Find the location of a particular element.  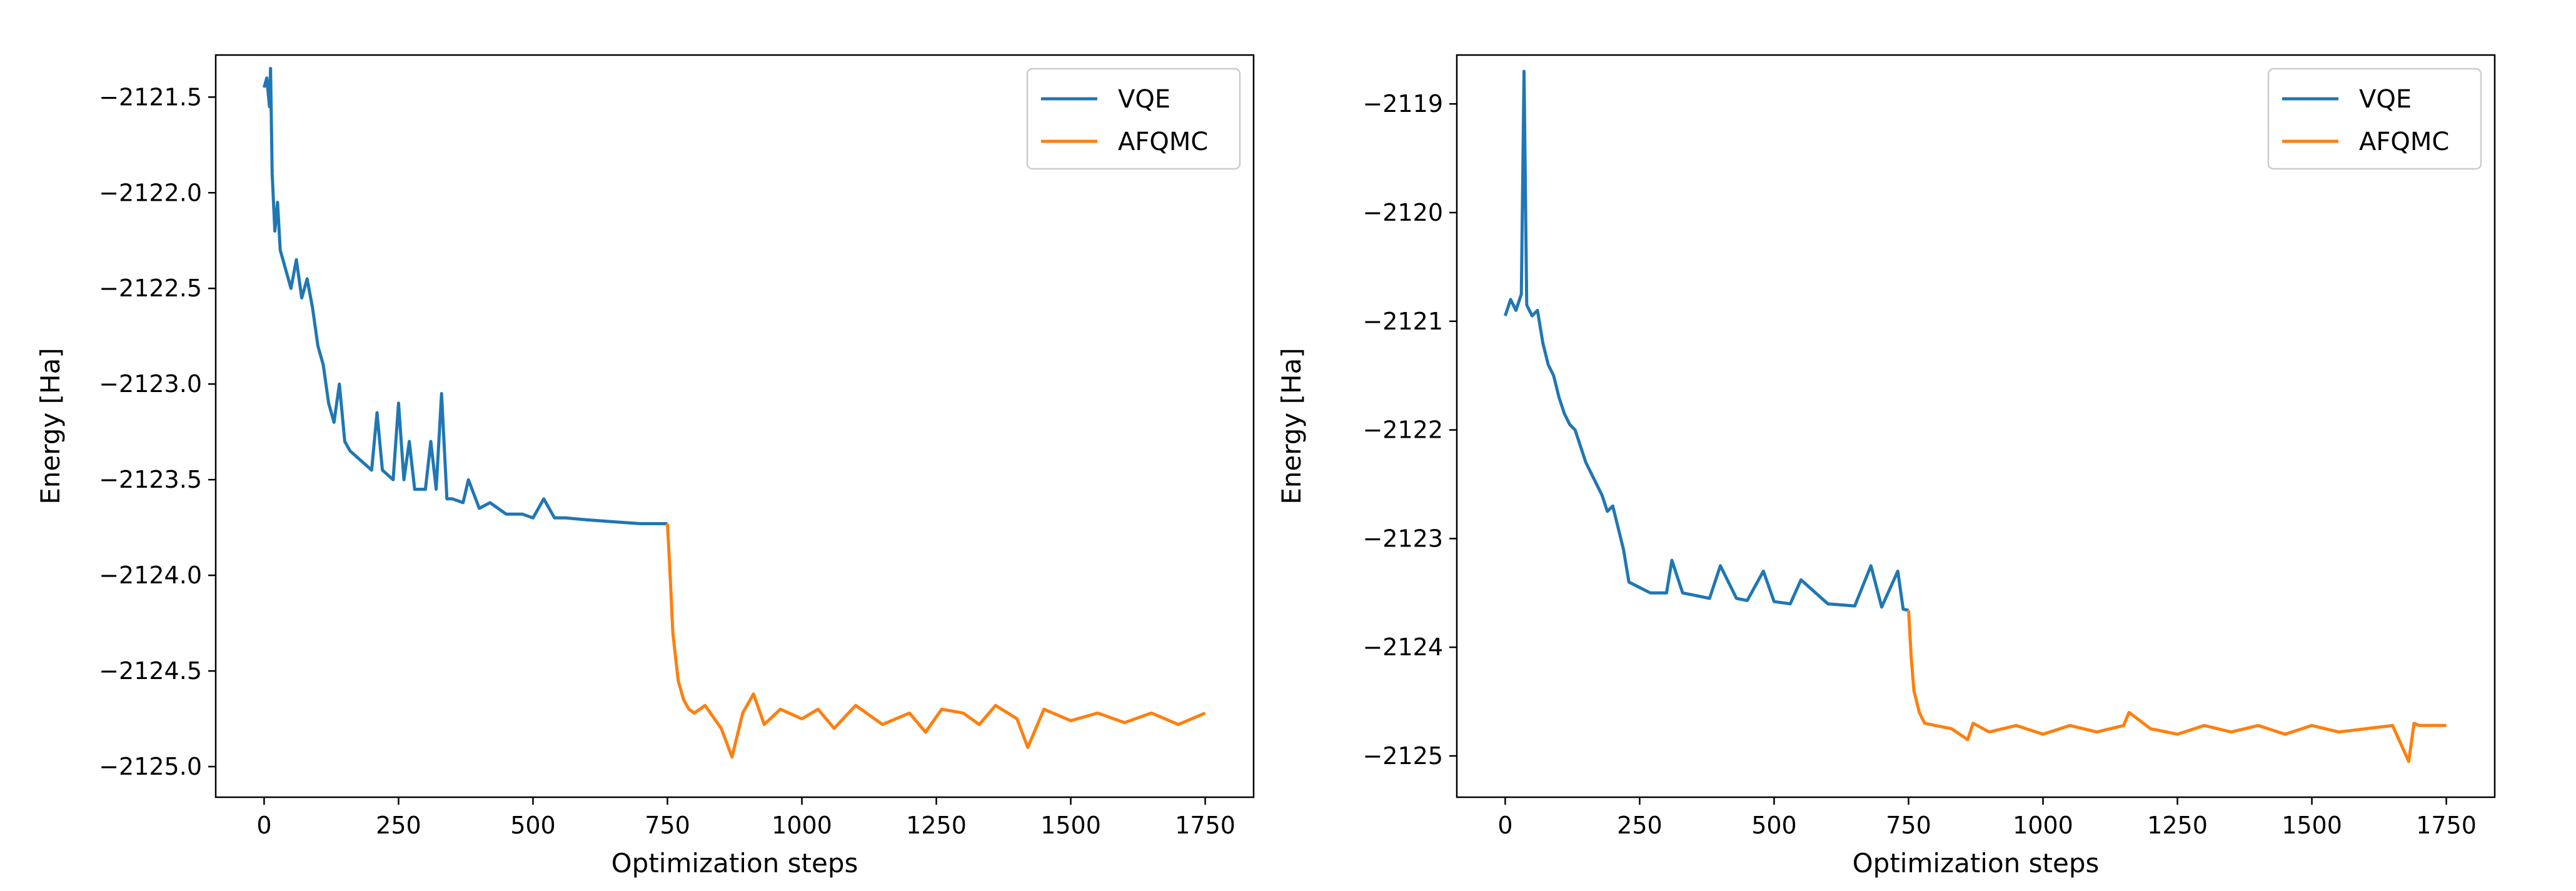

y-tick-label: −2121.5 is located at coordinates (150, 97).